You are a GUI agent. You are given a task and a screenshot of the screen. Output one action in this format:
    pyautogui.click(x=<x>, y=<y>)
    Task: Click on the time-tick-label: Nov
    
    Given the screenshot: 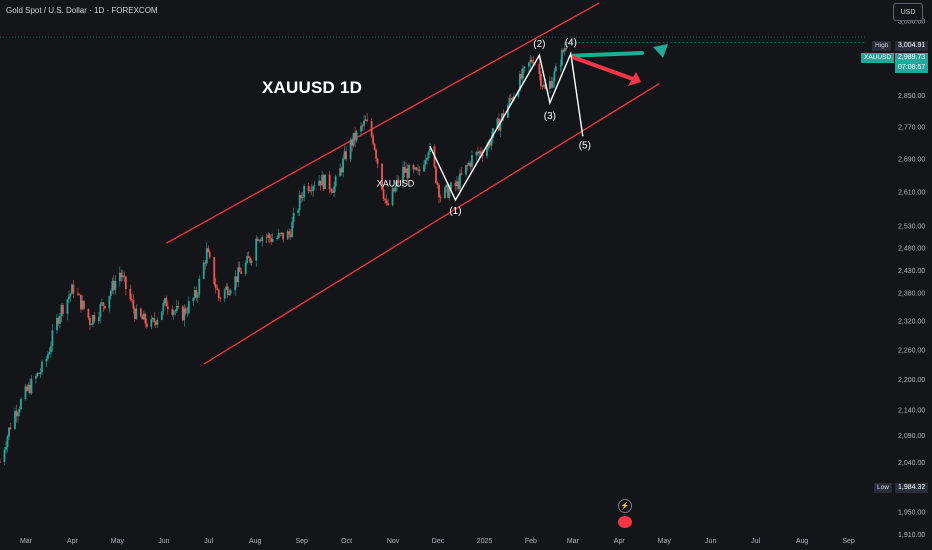 What is the action you would take?
    pyautogui.click(x=393, y=541)
    